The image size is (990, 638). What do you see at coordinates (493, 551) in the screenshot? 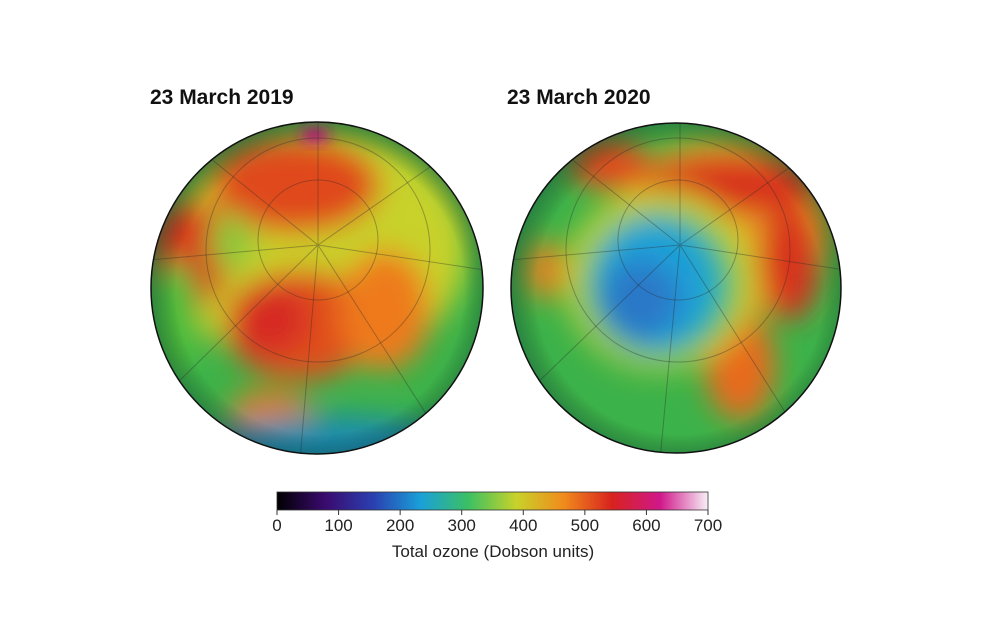
I see `colorbar-label: Total ozone (Dobson units)` at bounding box center [493, 551].